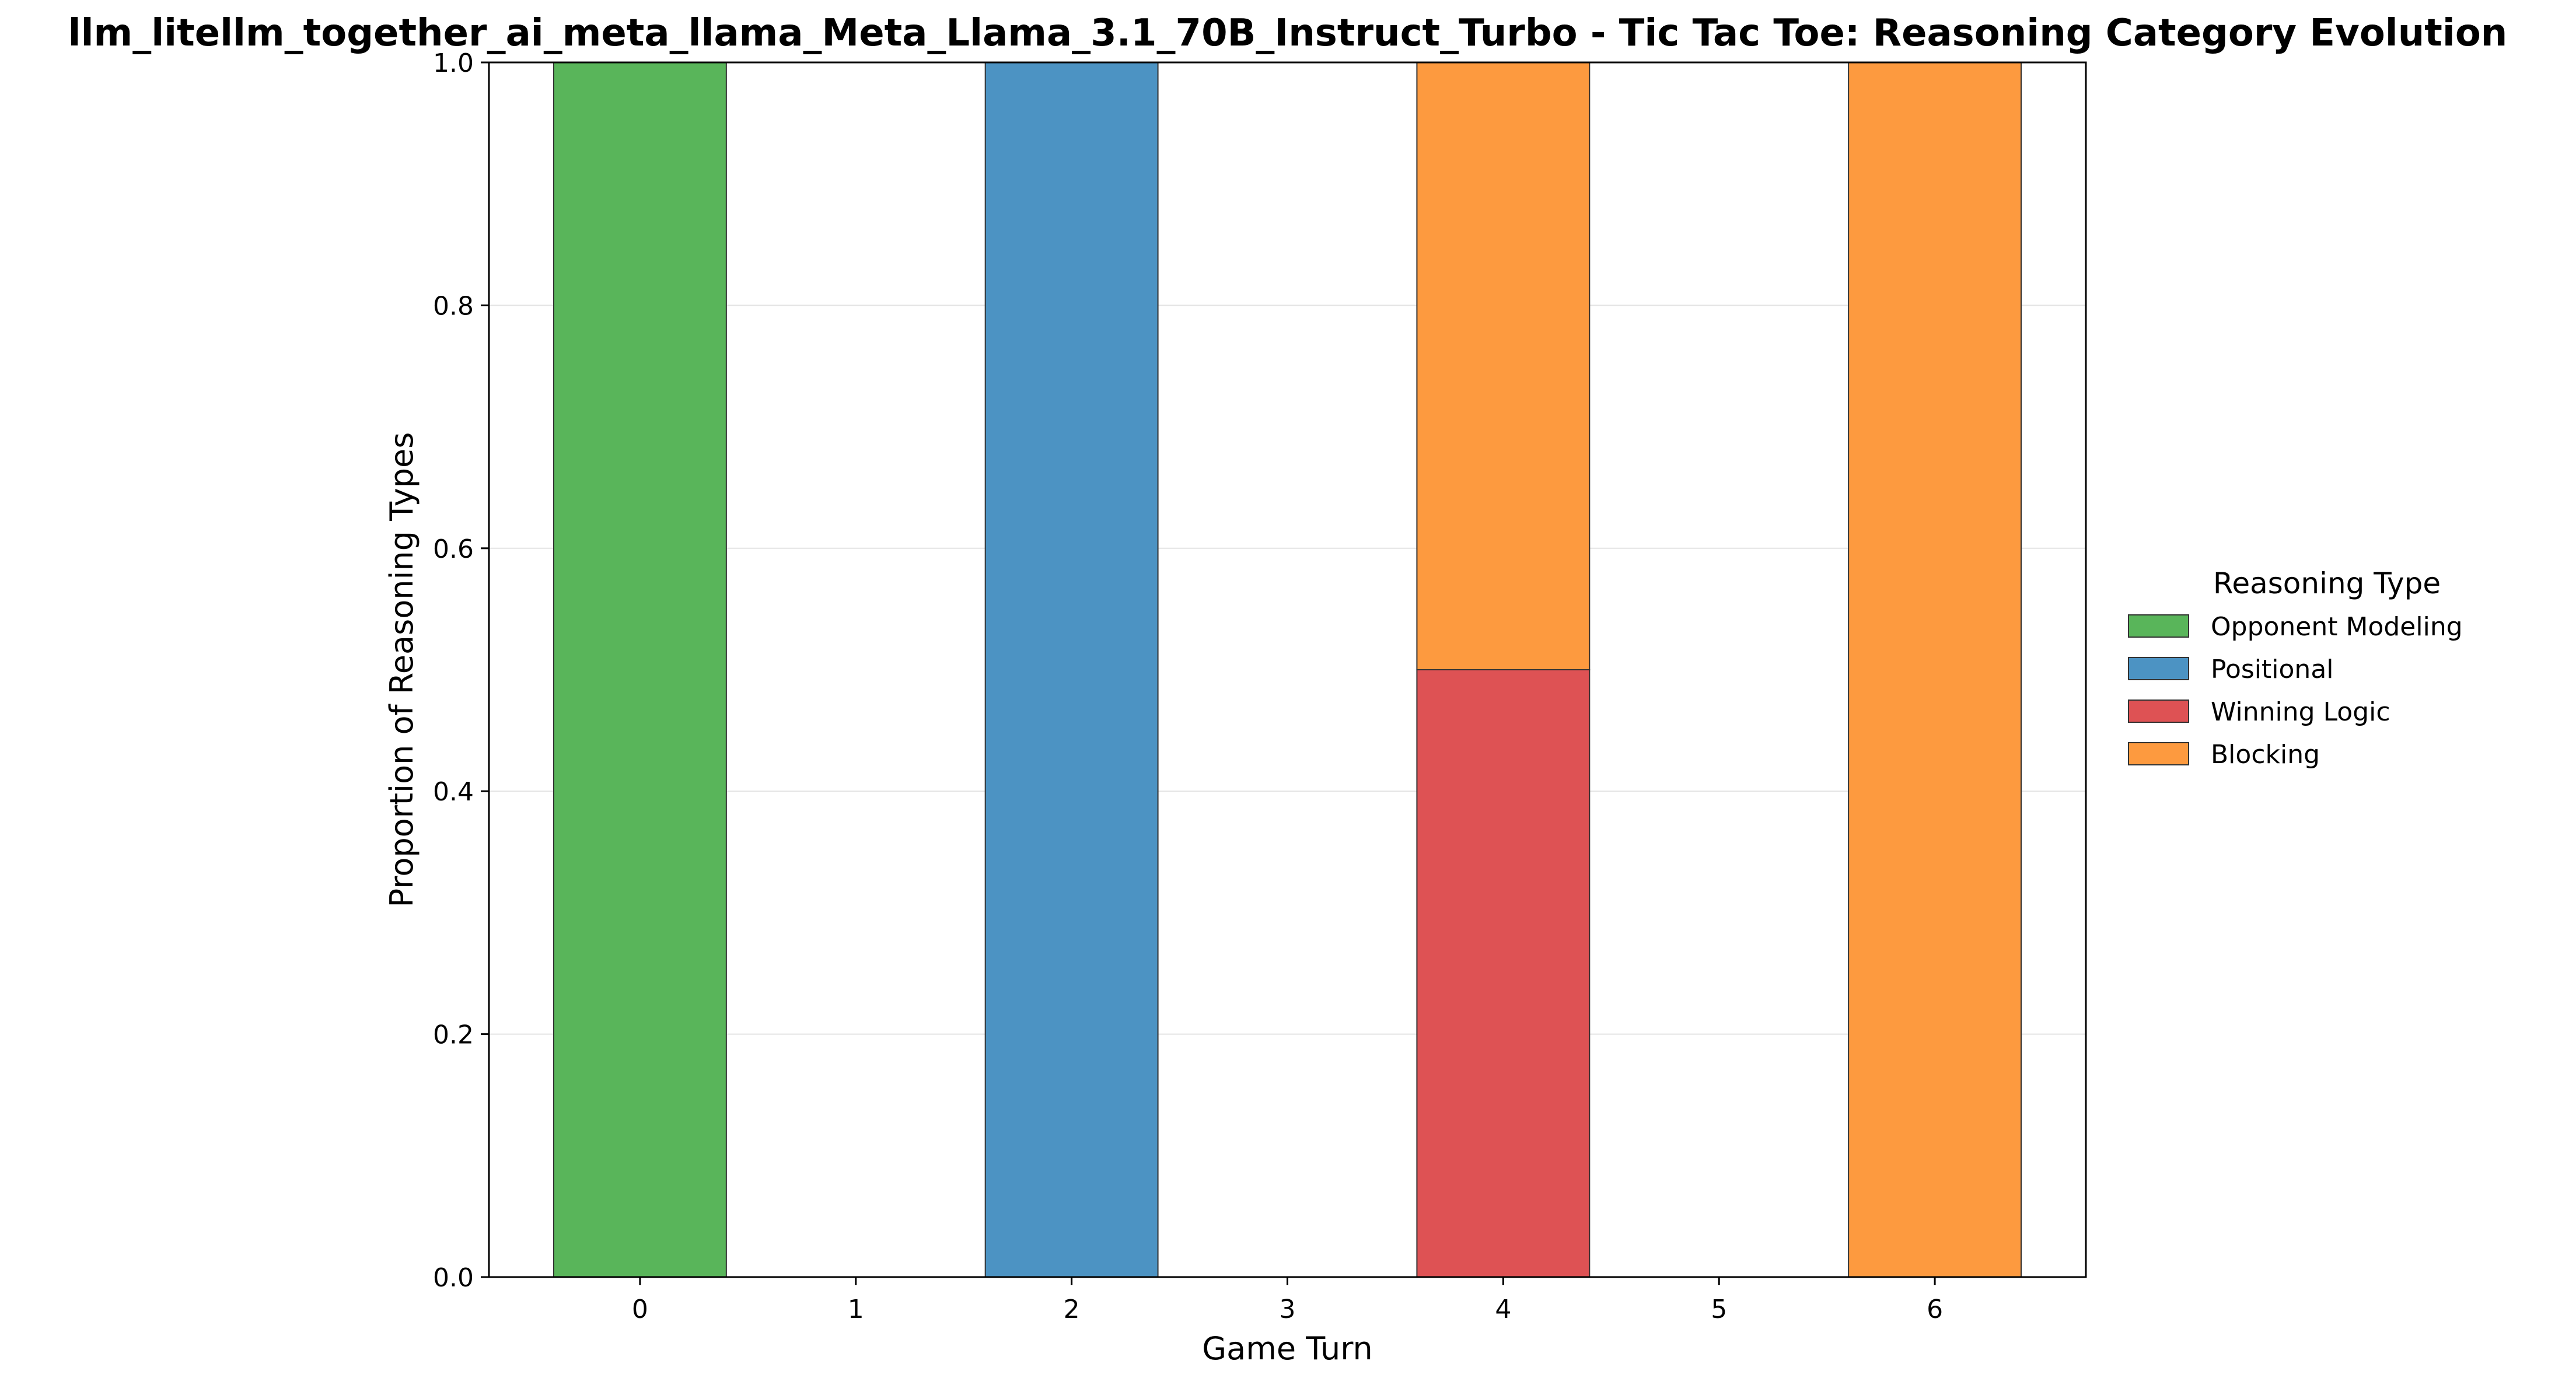  I want to click on x-tick-label-3: 3, so click(1288, 1309).